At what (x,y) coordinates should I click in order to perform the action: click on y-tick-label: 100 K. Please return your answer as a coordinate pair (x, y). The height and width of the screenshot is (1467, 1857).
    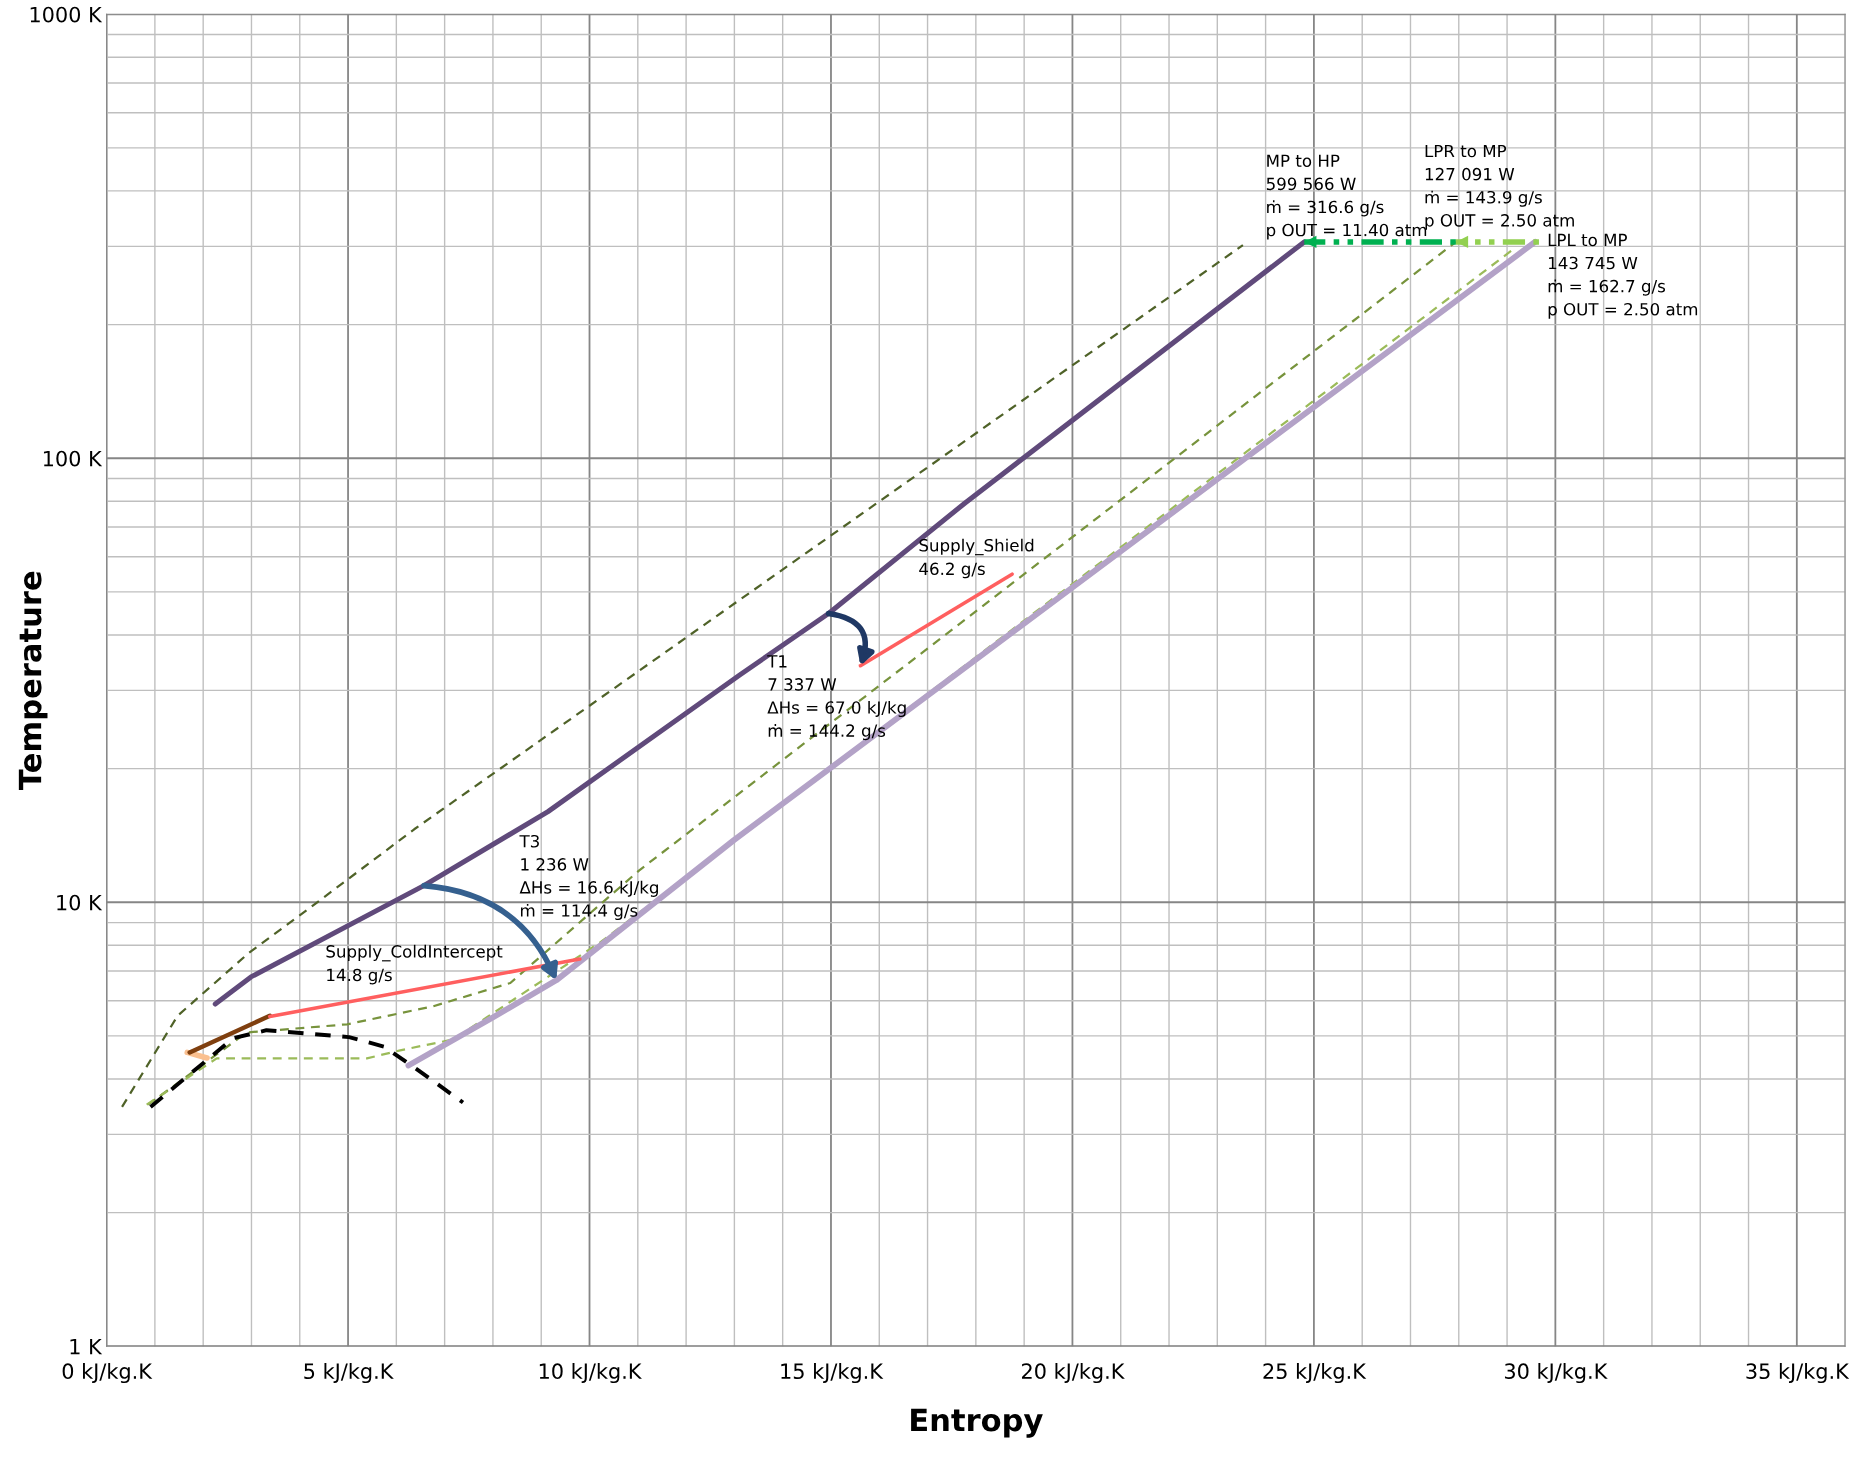
    Looking at the image, I should click on (73, 458).